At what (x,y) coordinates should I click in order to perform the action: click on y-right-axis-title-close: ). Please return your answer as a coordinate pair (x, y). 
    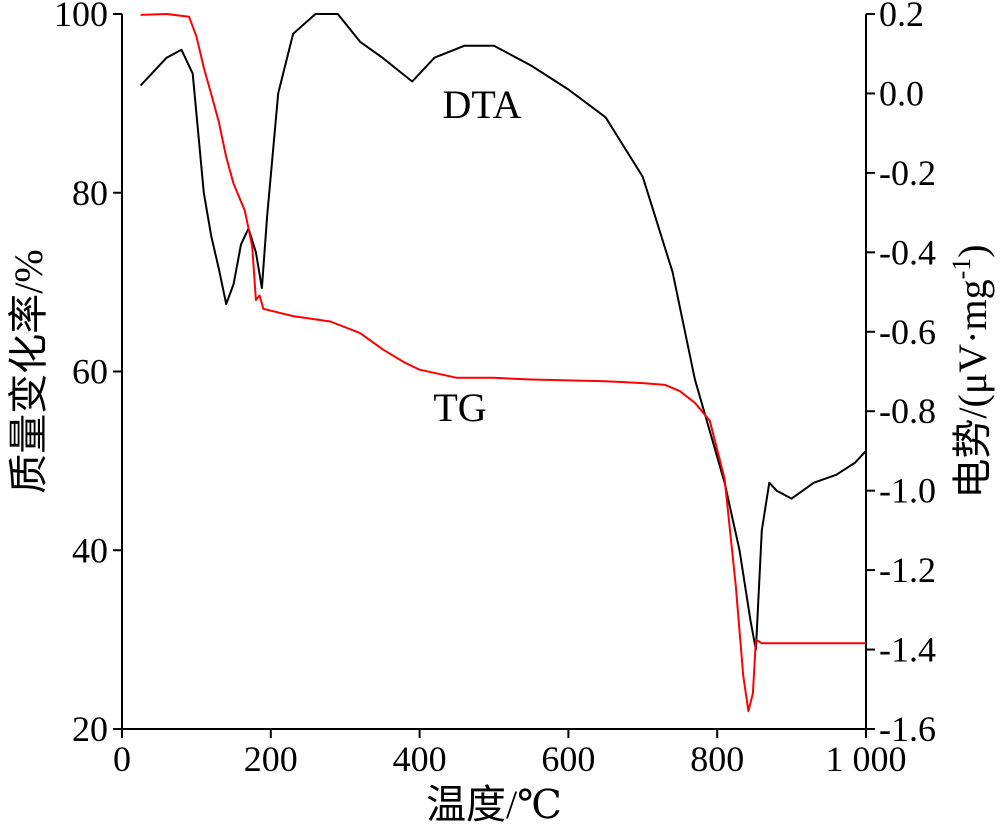
    Looking at the image, I should click on (972, 250).